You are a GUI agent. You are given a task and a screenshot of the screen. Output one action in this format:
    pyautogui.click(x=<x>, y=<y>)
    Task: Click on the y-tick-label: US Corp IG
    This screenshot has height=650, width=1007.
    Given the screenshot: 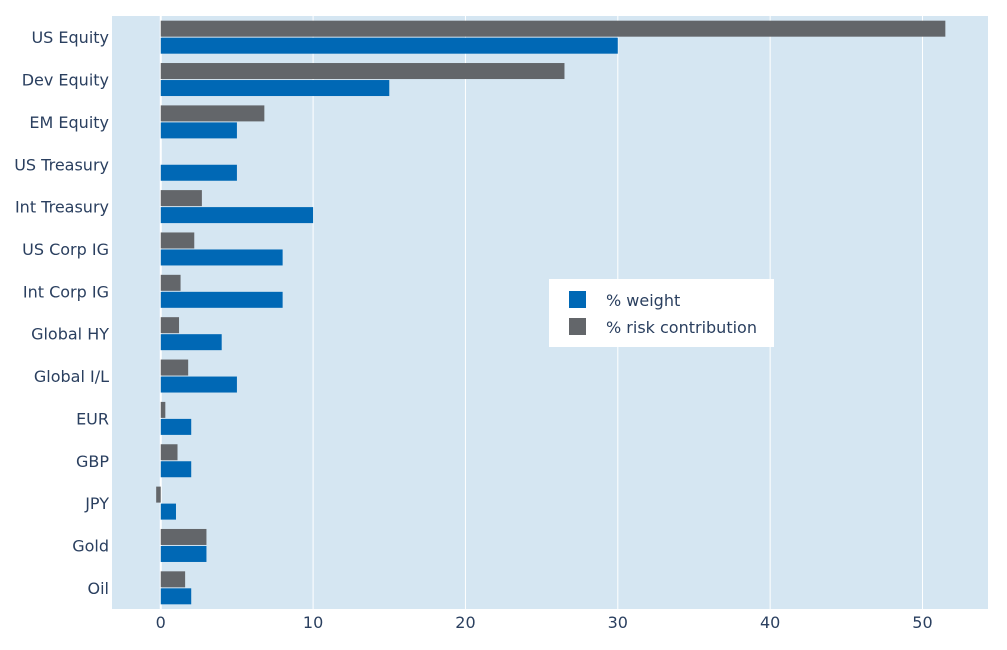 What is the action you would take?
    pyautogui.click(x=65, y=249)
    